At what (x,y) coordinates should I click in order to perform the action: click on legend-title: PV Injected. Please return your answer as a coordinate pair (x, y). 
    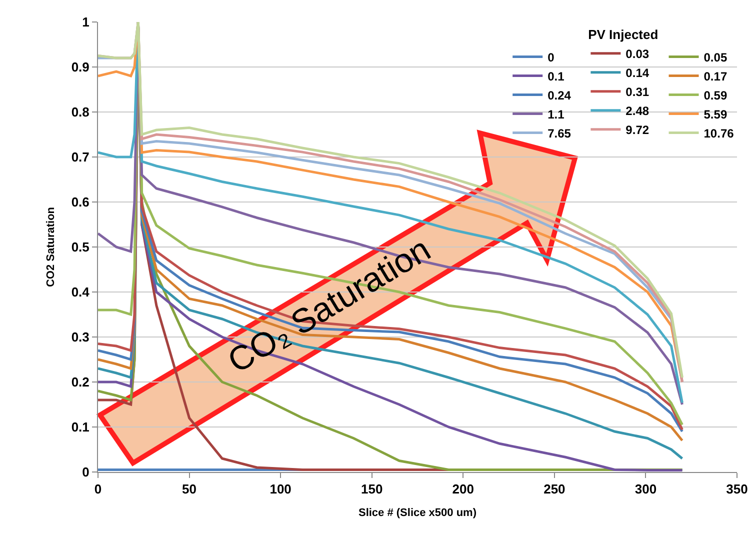
    Looking at the image, I should click on (623, 34).